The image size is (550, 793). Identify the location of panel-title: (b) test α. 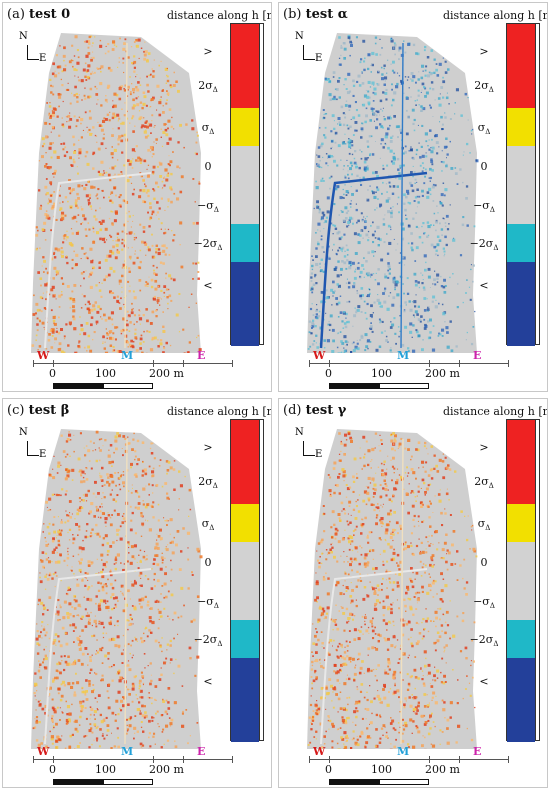
(315, 14).